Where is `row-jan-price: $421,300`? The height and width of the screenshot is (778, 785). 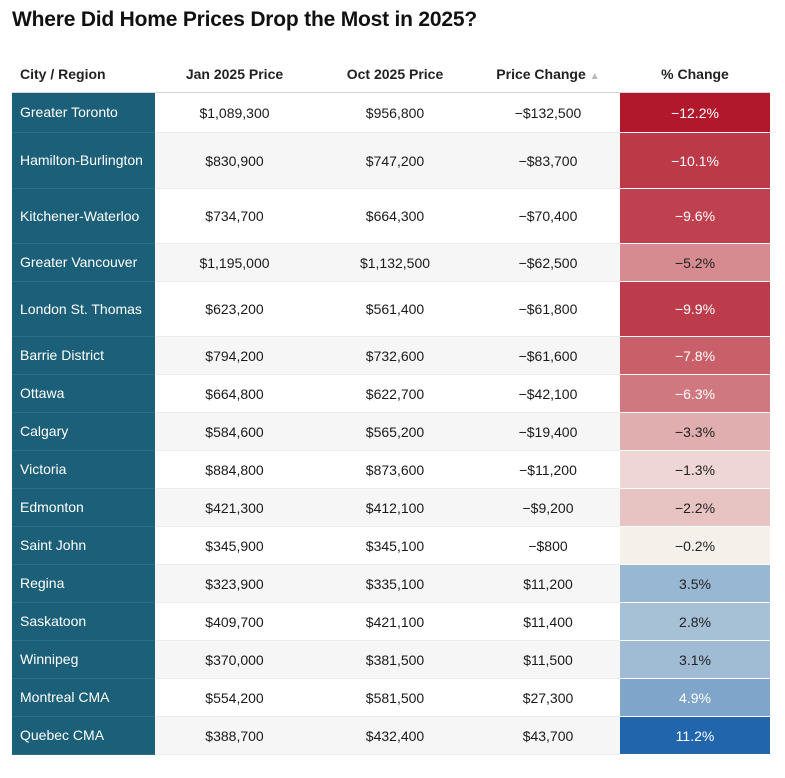
row-jan-price: $421,300 is located at coordinates (234, 508).